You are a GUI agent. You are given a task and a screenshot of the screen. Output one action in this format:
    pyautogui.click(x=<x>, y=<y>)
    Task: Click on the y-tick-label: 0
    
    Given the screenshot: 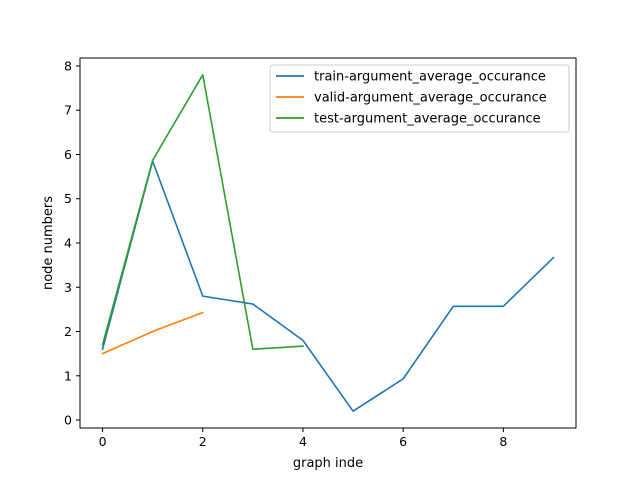 What is the action you would take?
    pyautogui.click(x=68, y=420)
    